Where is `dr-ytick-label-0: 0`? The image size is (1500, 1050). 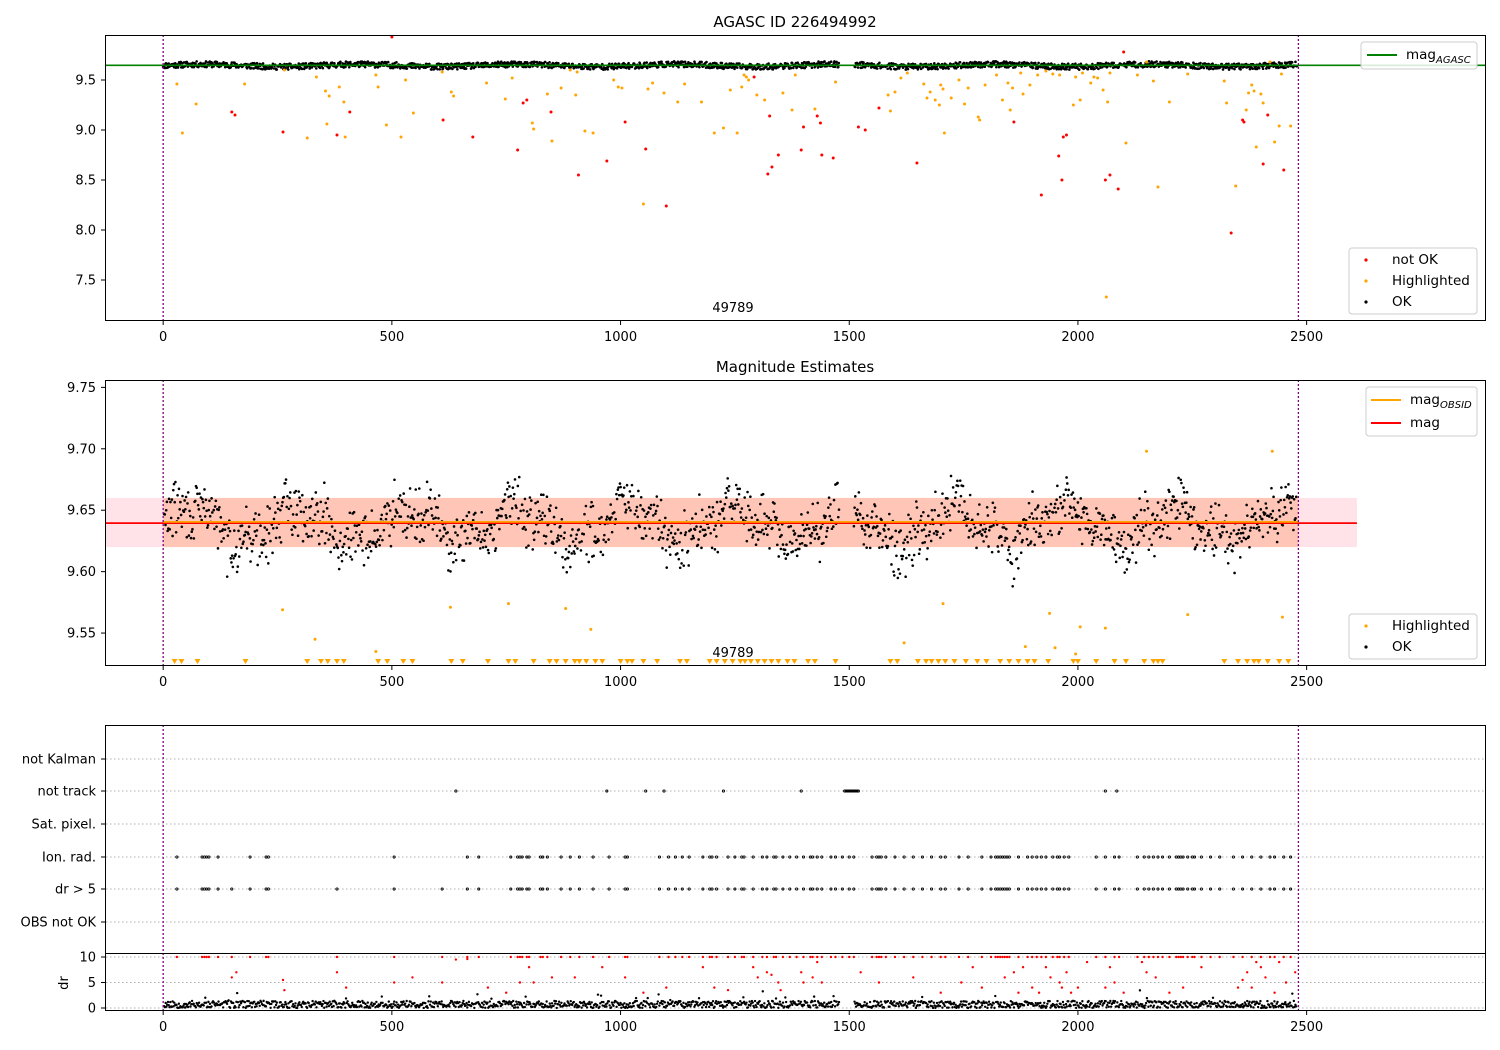
dr-ytick-label-0: 0 is located at coordinates (92, 1009).